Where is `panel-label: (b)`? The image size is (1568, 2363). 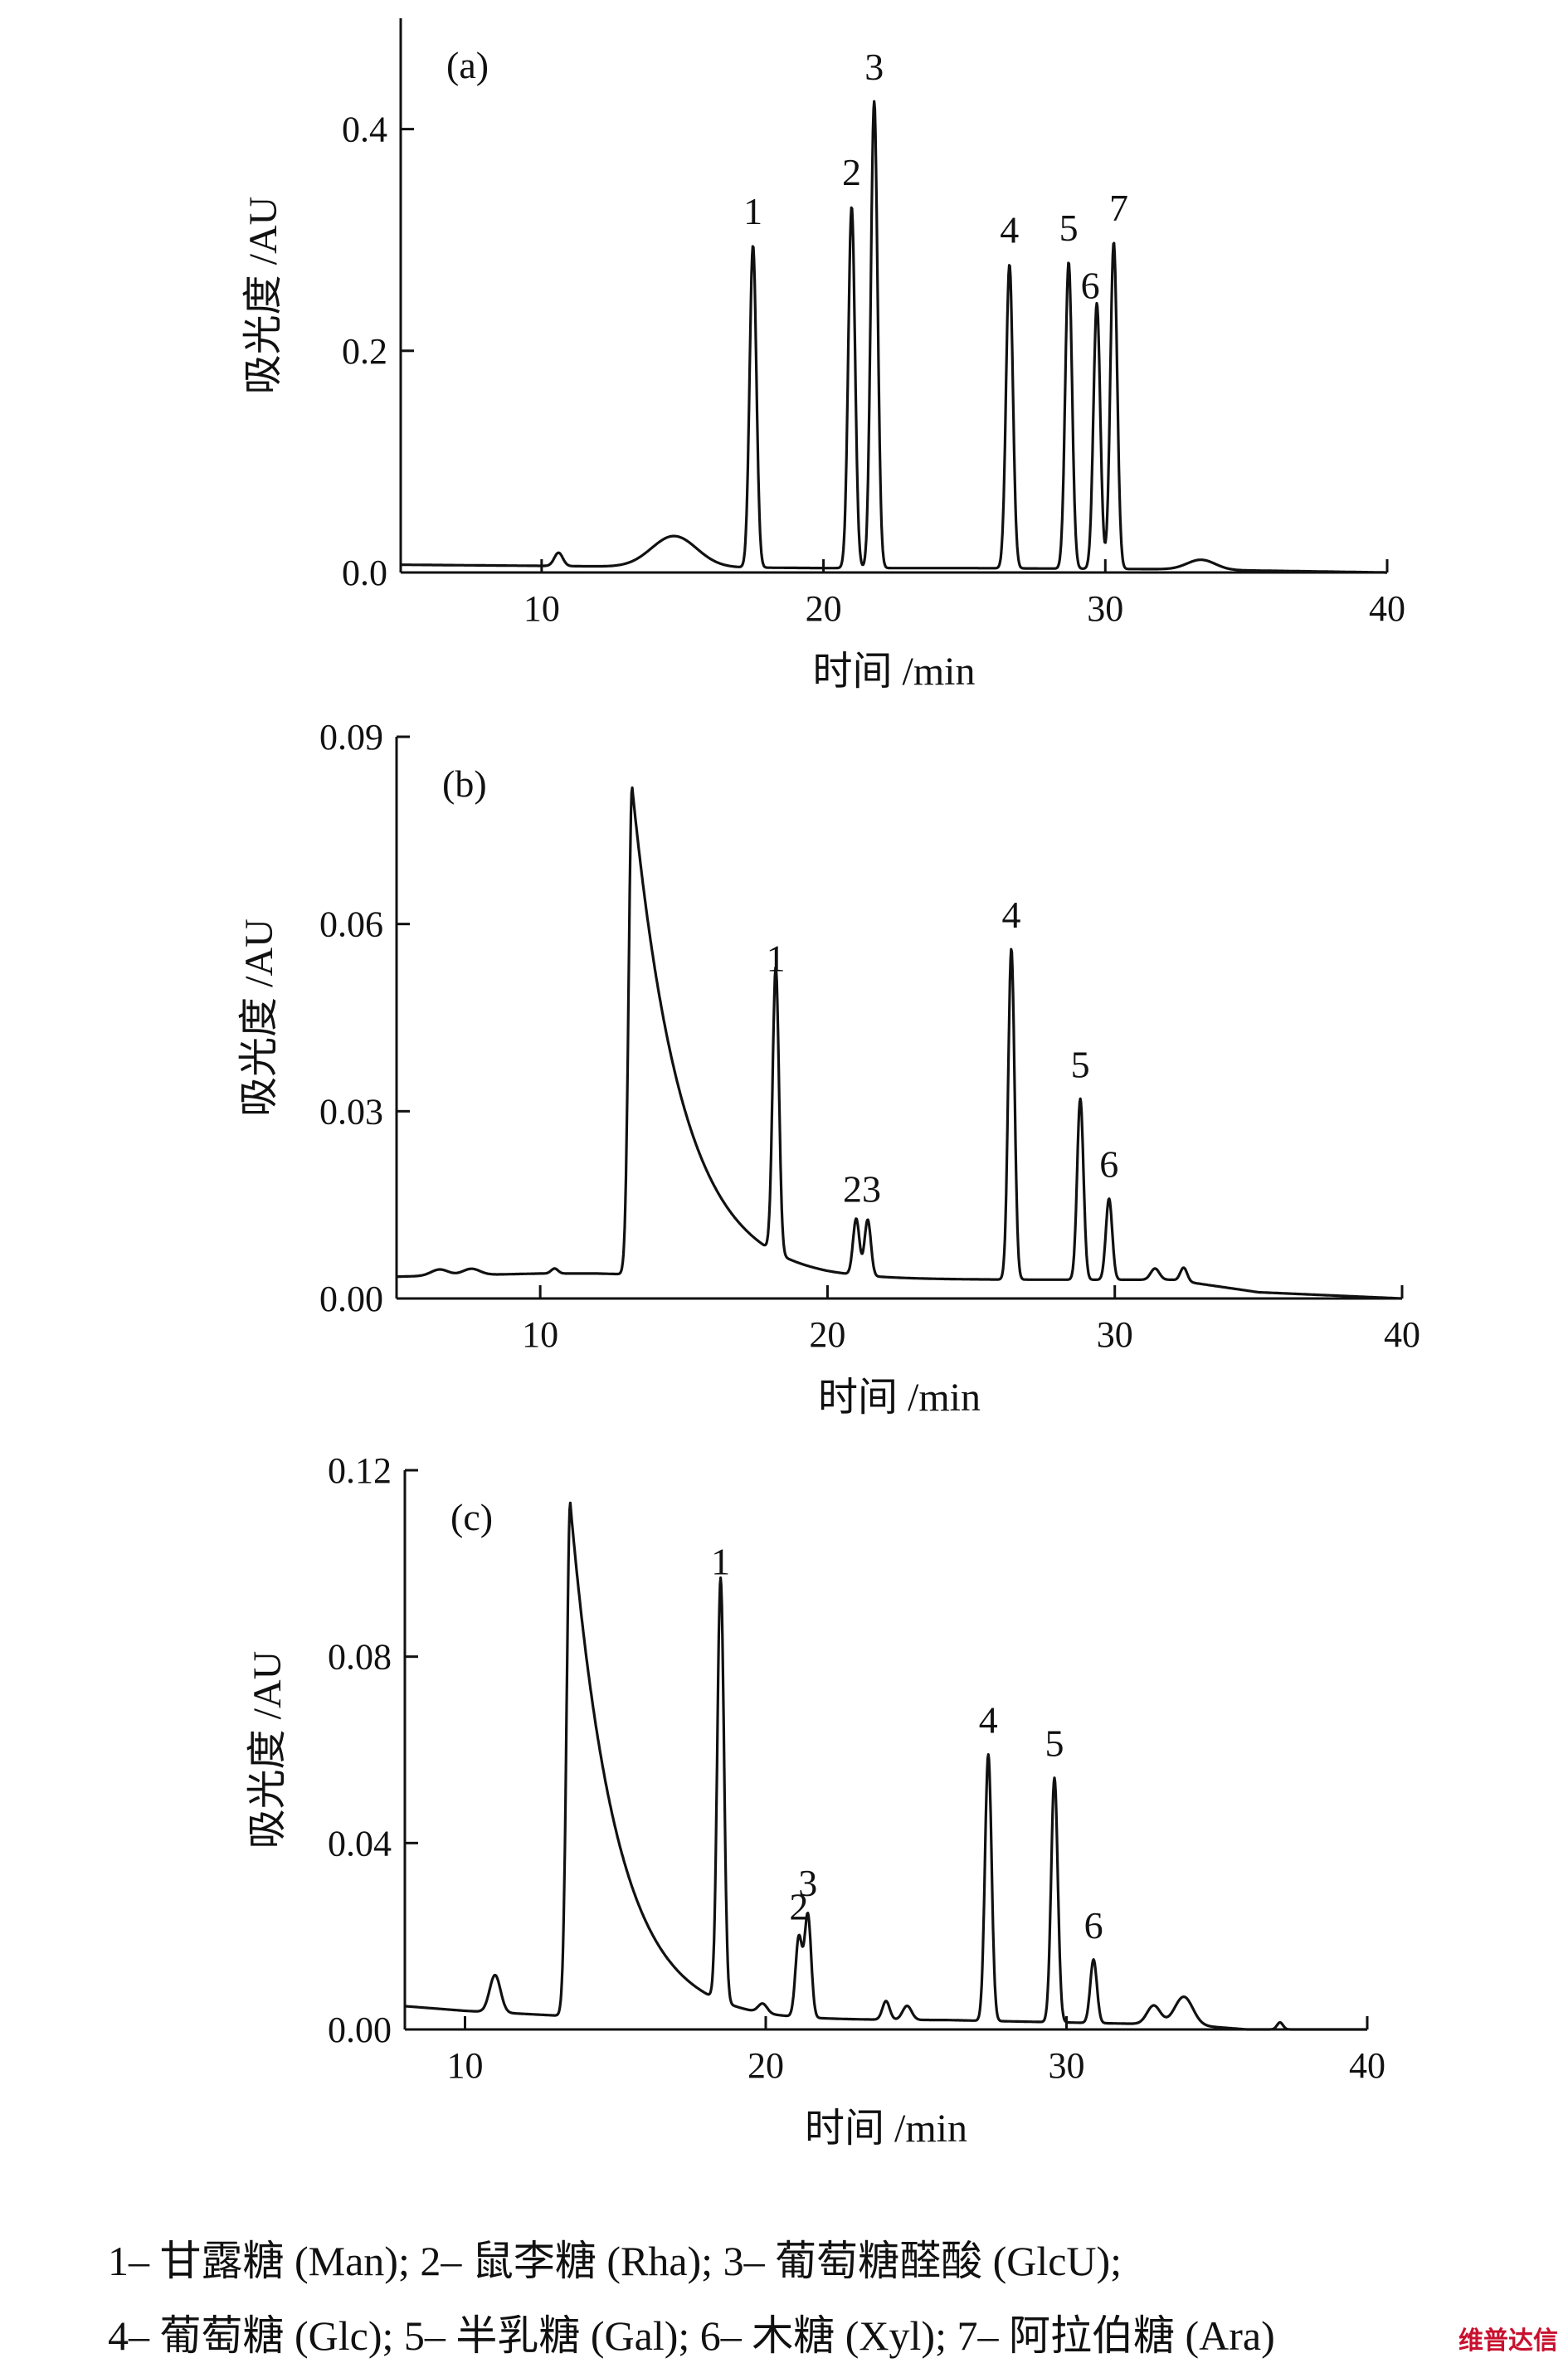 panel-label: (b) is located at coordinates (464, 783).